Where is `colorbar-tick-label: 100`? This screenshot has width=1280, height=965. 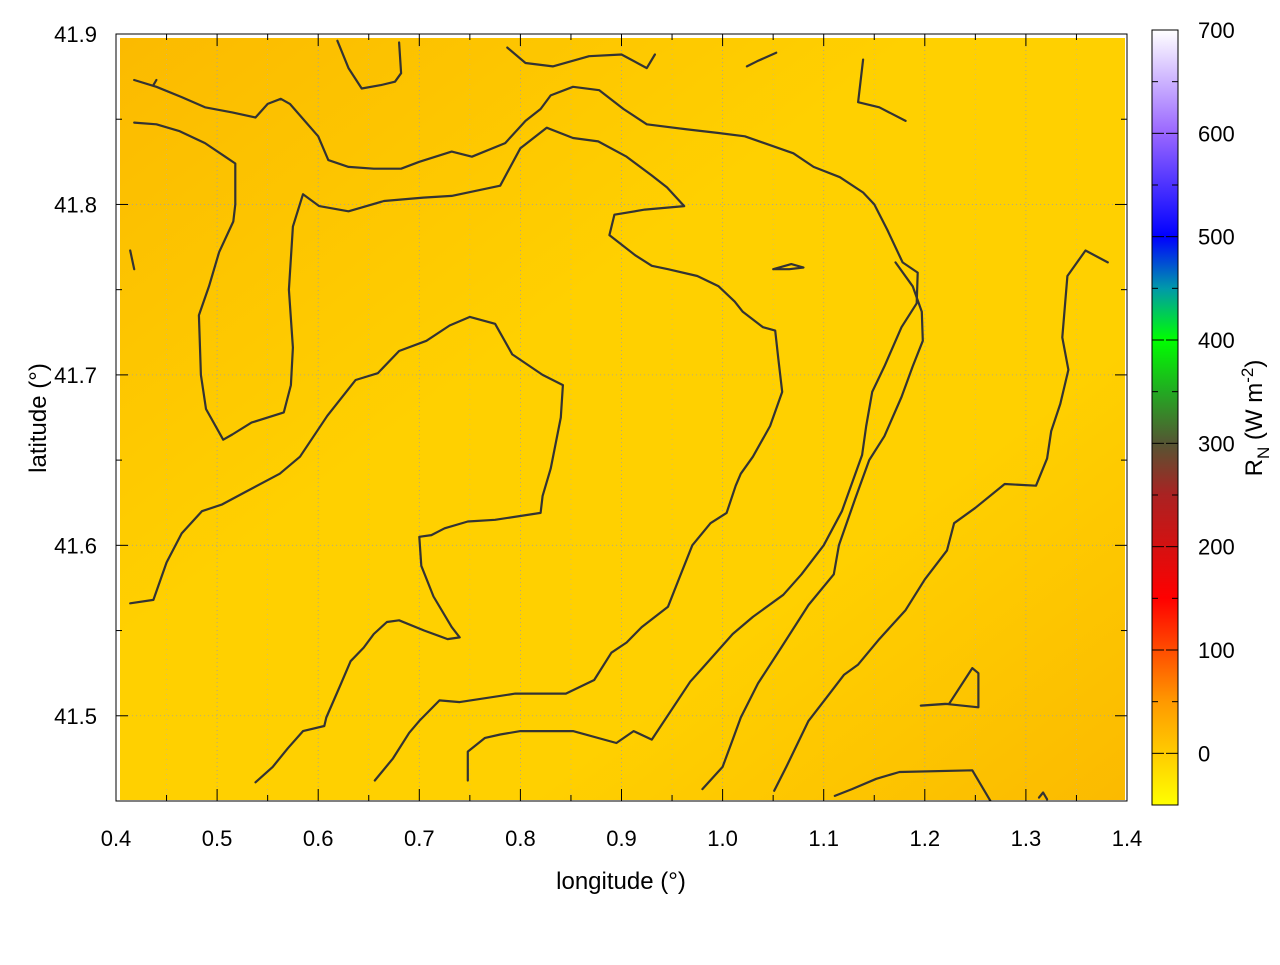
colorbar-tick-label: 100 is located at coordinates (1216, 650).